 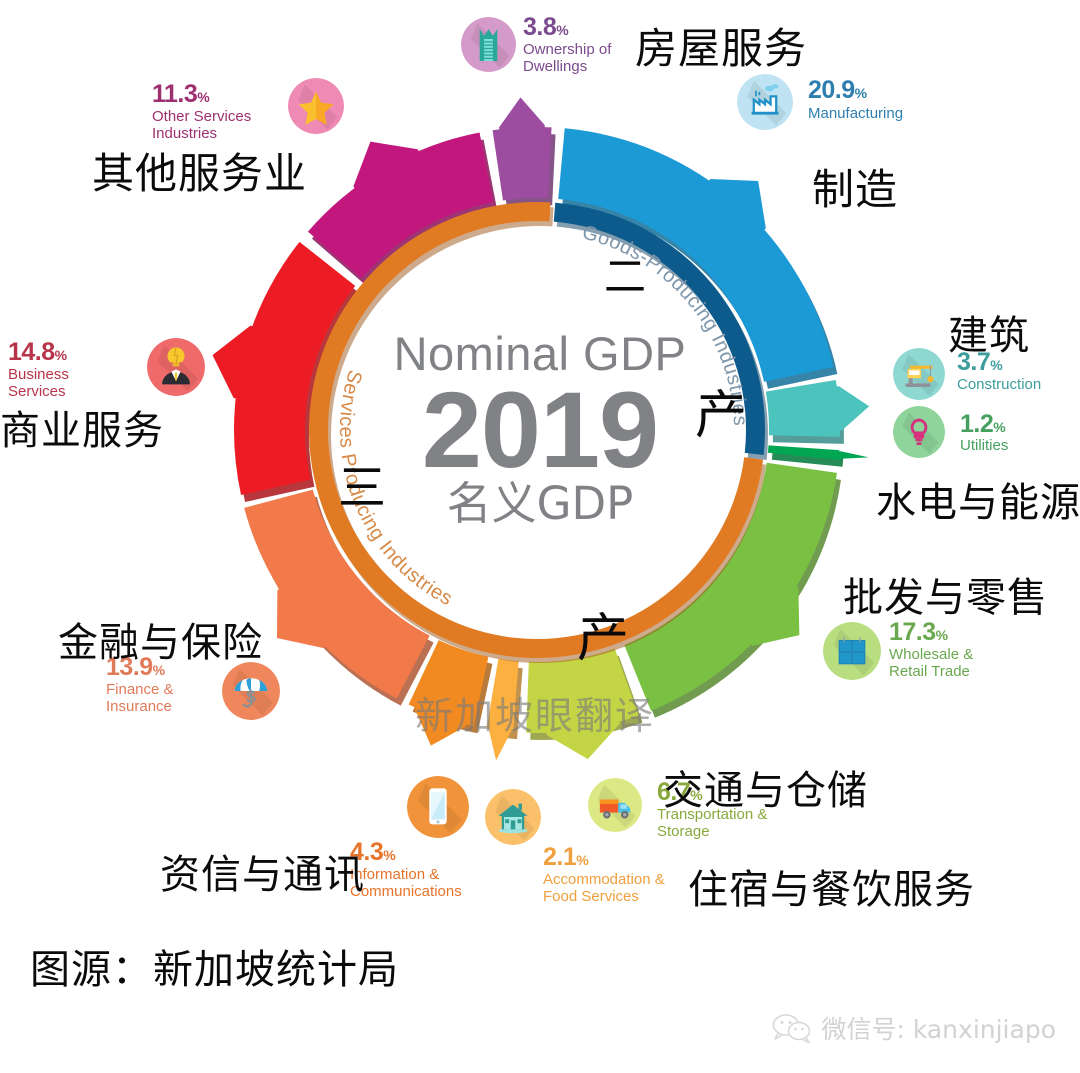 What do you see at coordinates (851, 454) in the screenshot?
I see `ring-arrow-utilities` at bounding box center [851, 454].